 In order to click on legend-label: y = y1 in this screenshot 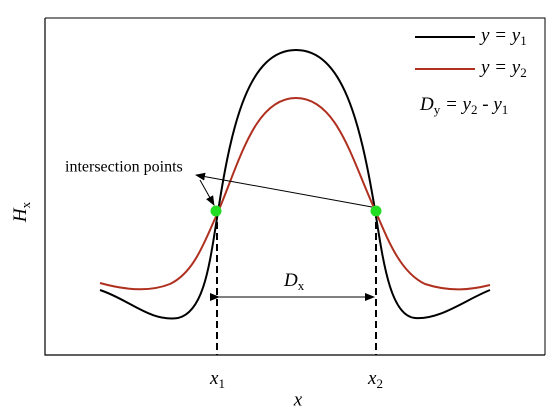, I will do `click(503, 36)`.